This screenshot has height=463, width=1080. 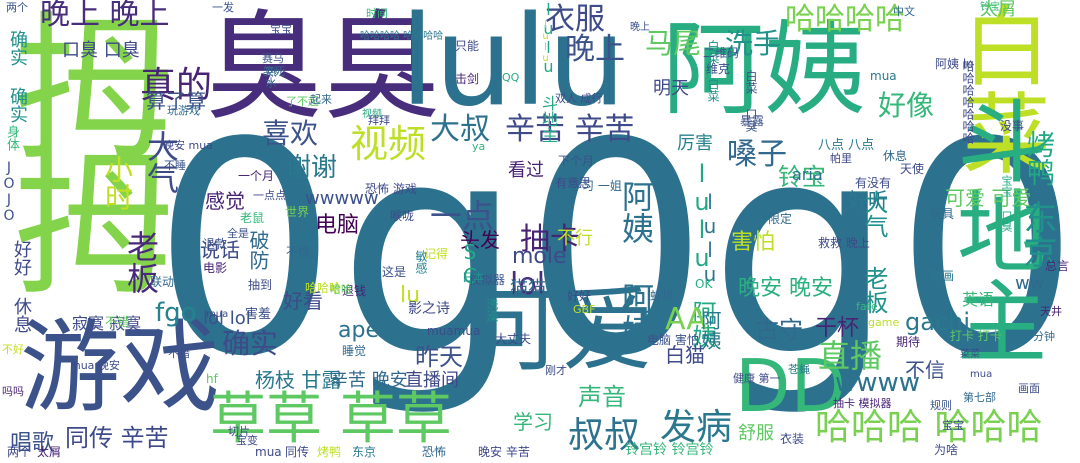 I want to click on word: 限定, so click(x=780, y=219).